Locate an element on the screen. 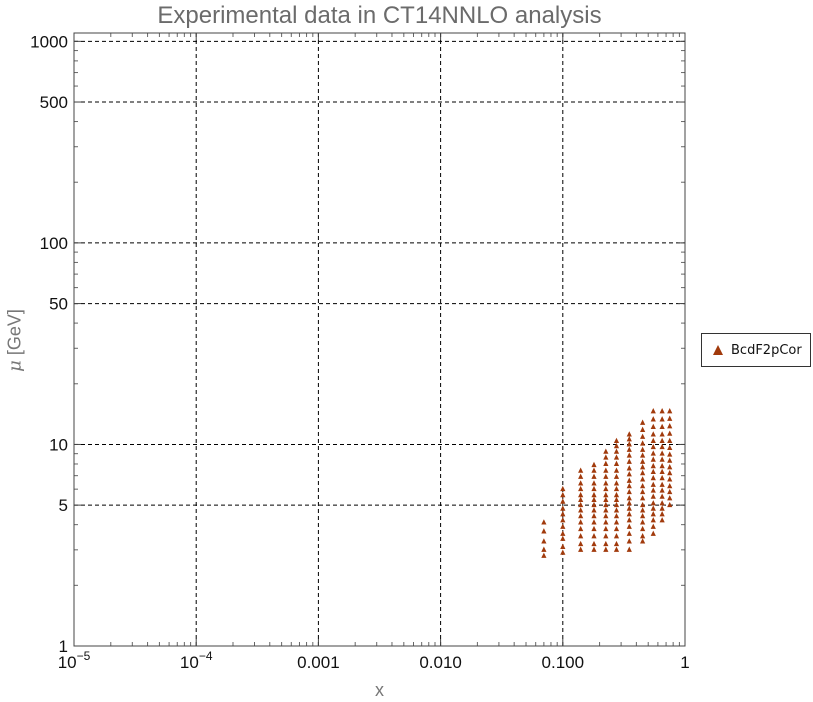  y-axis-label: μ [GeV] is located at coordinates (15, 341).